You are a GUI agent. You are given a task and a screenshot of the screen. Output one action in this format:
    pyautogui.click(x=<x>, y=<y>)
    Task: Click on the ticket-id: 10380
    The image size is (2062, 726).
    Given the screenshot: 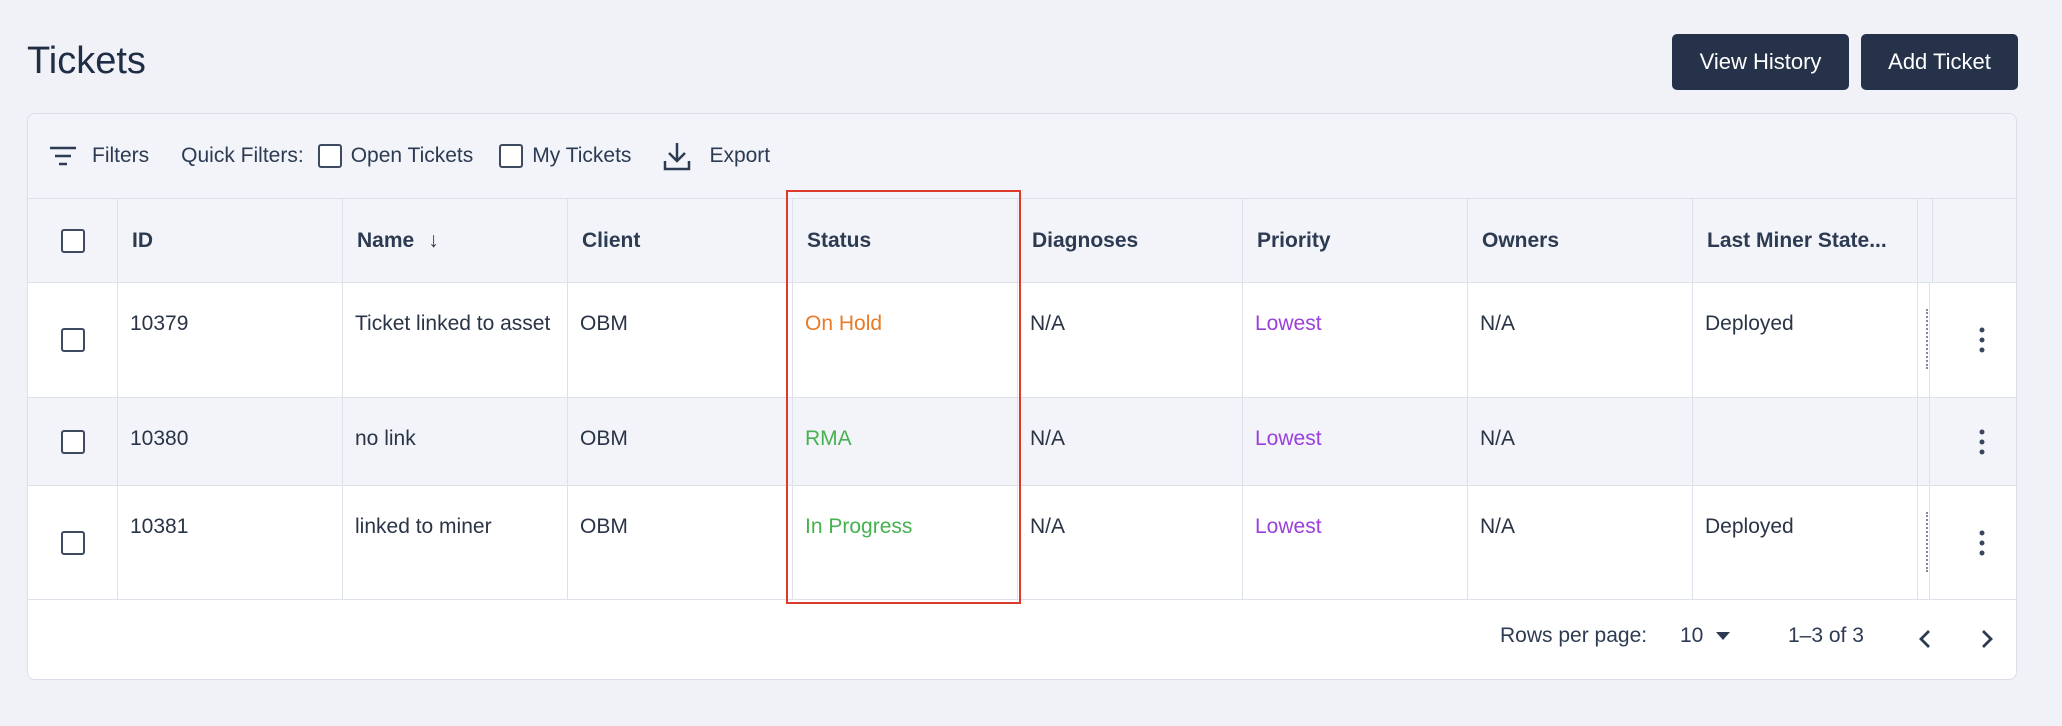 What is the action you would take?
    pyautogui.click(x=159, y=438)
    